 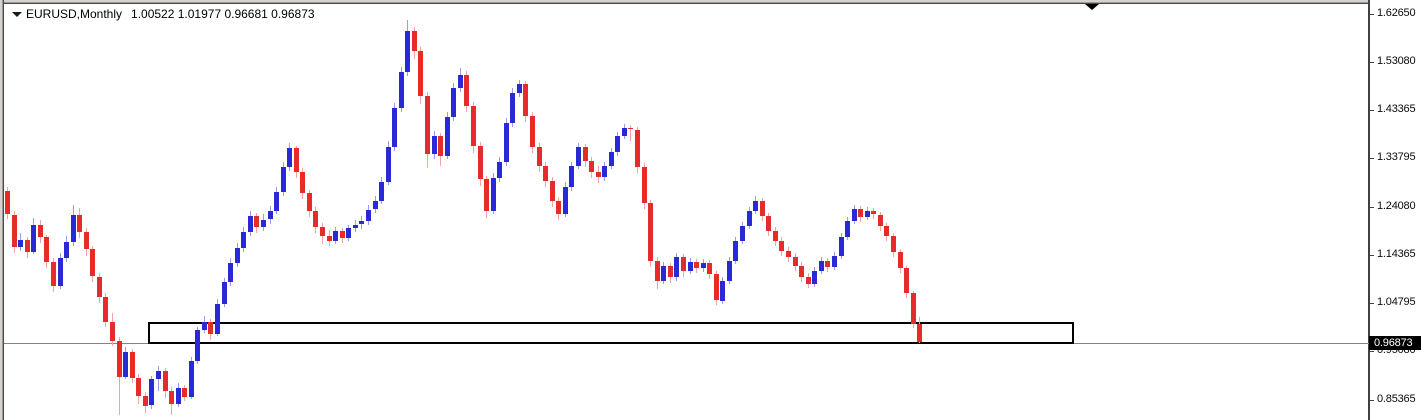 I want to click on price-axis-label: 1.43365, so click(x=1396, y=109).